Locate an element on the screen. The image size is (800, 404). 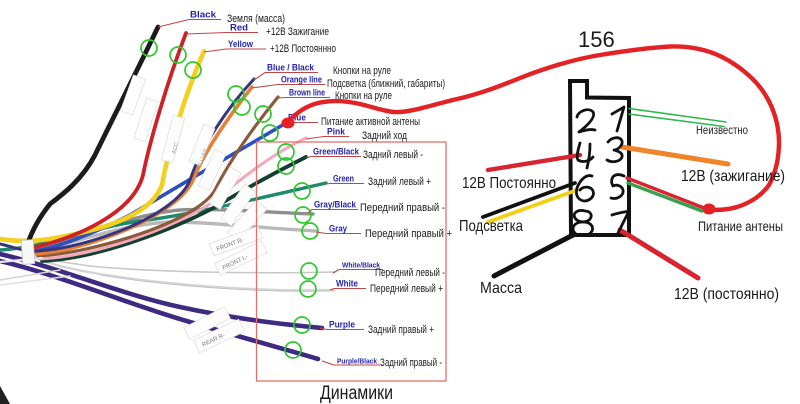
svg-text: White/Black is located at coordinates (361, 266).